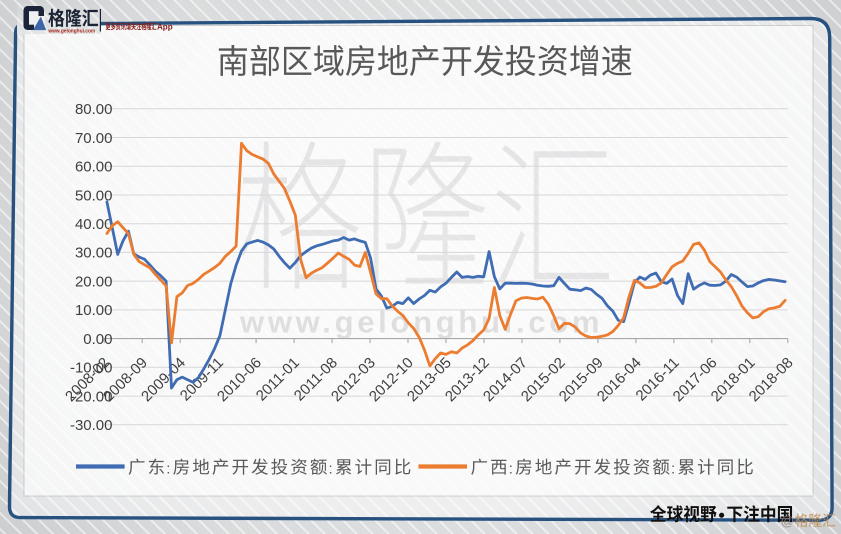 The image size is (841, 534). I want to click on svg-text: 80.00, so click(94, 109).